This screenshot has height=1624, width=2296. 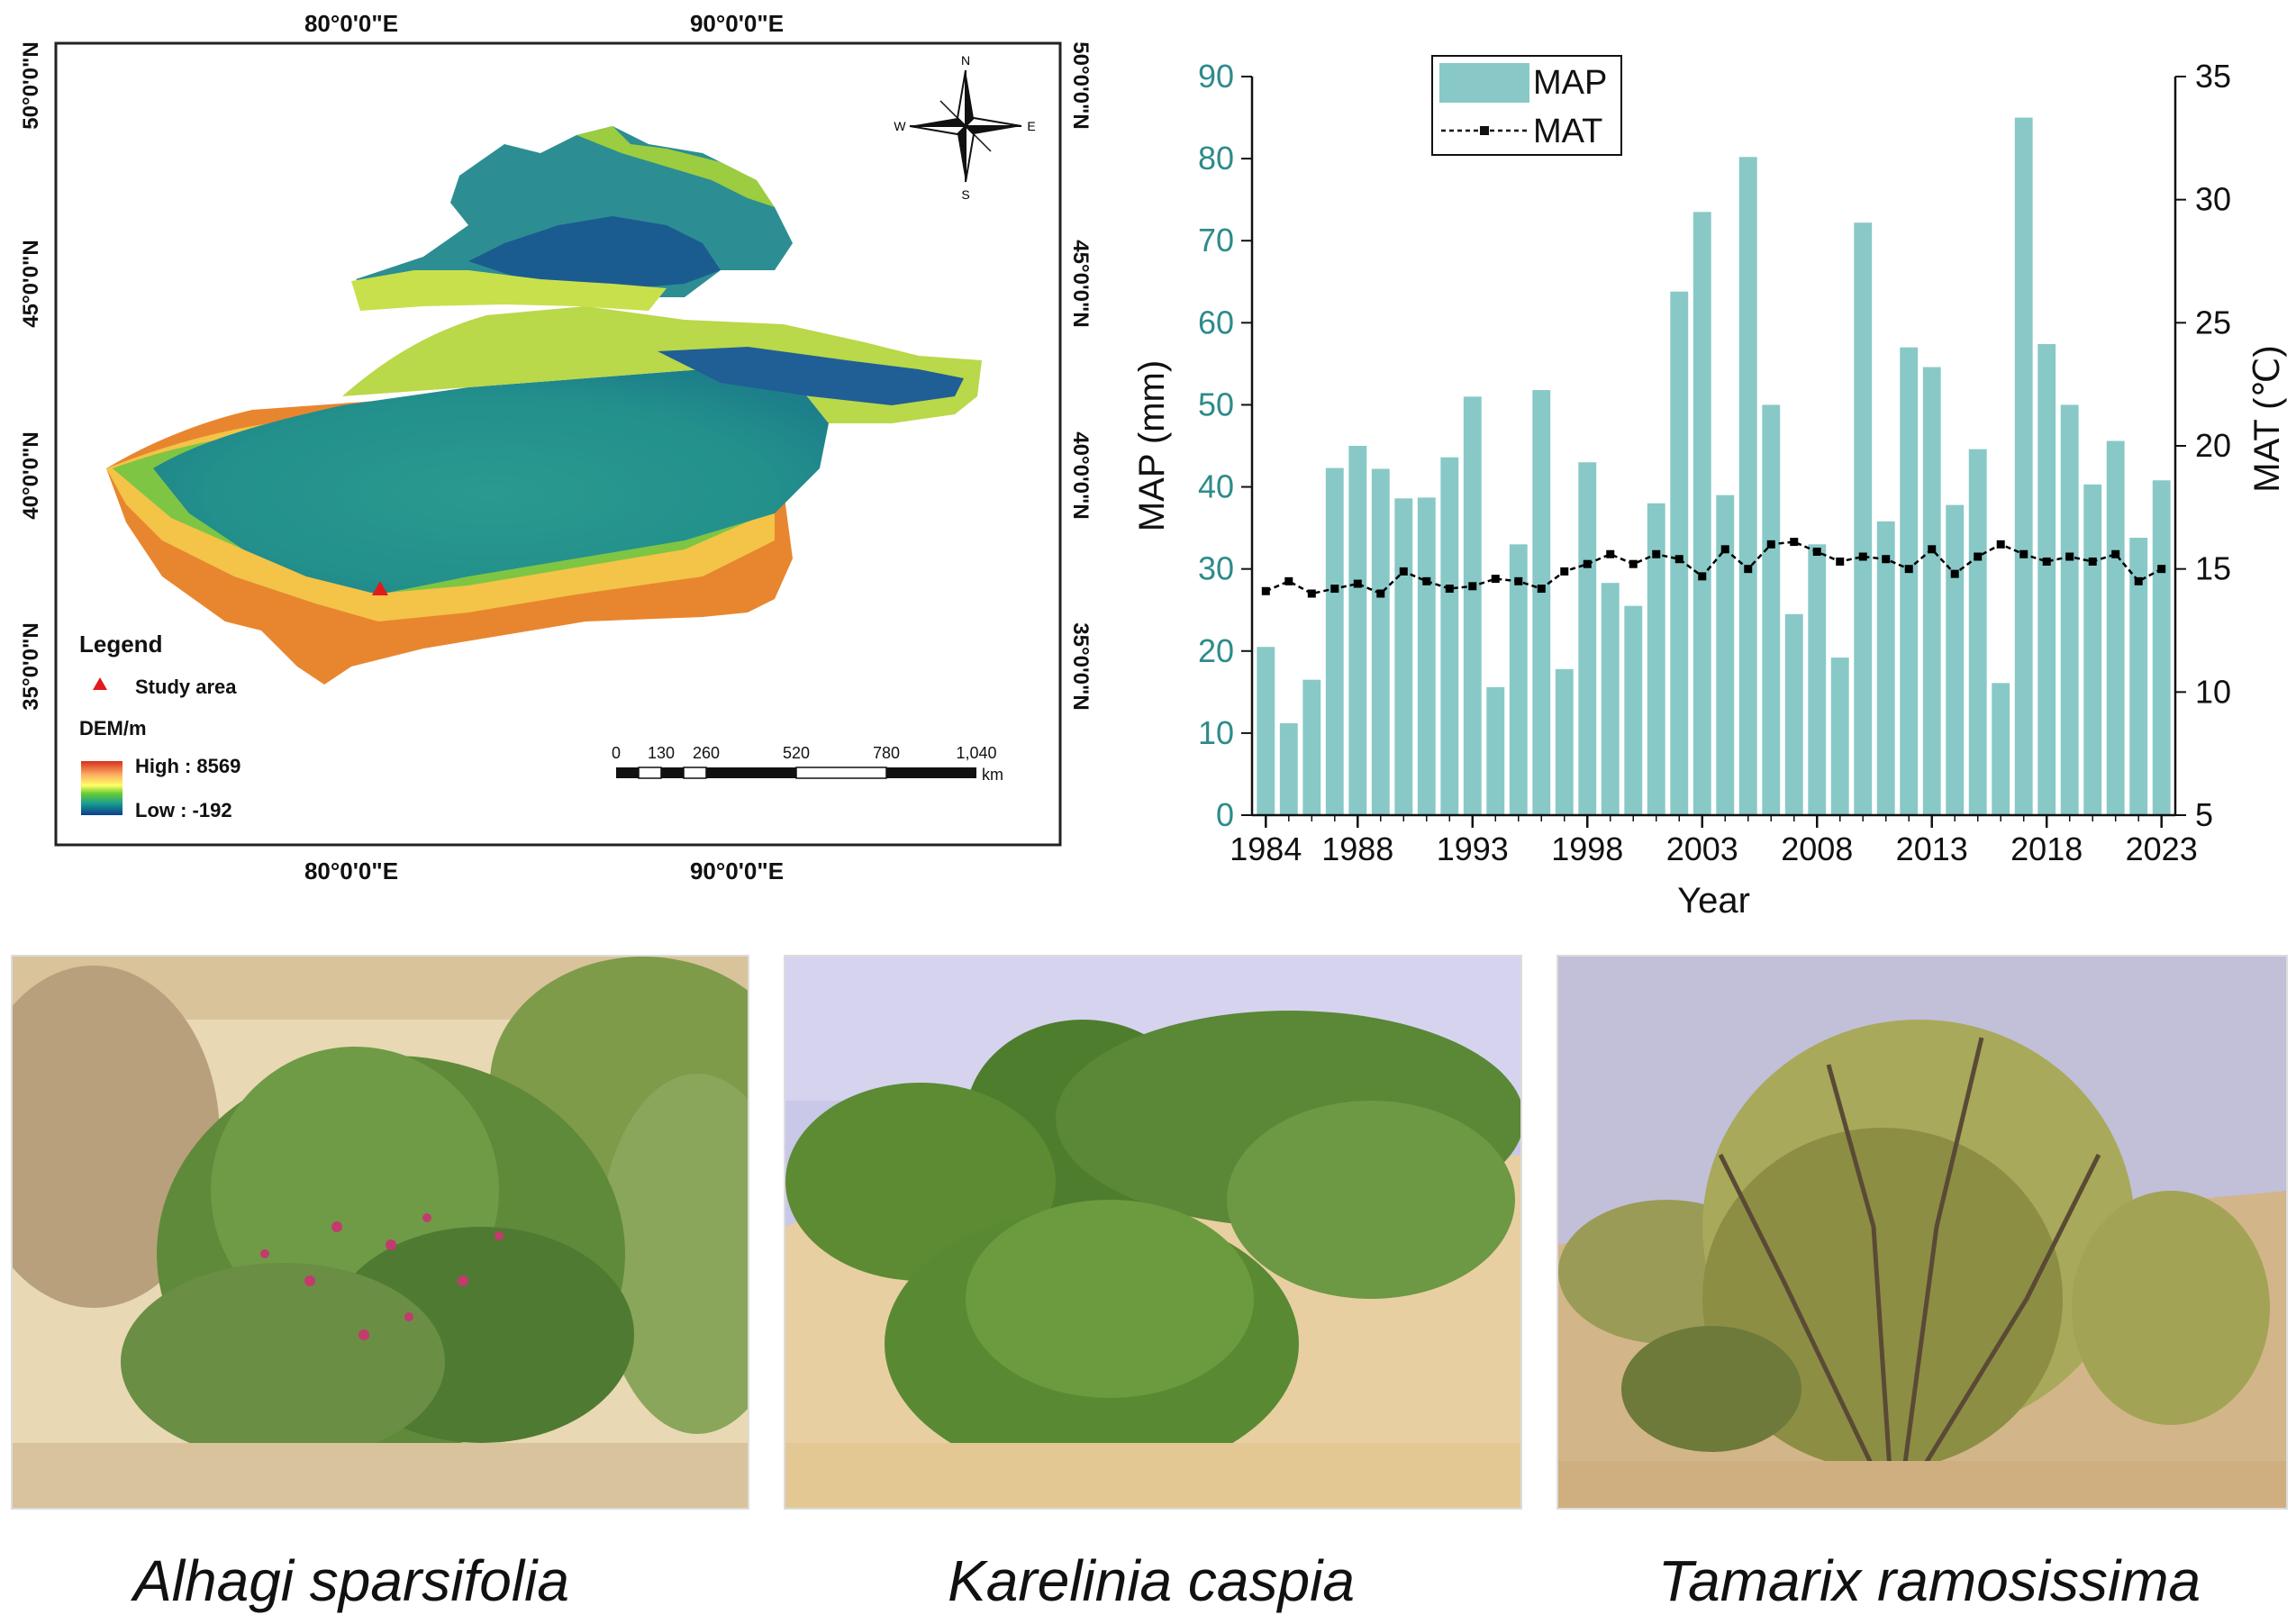 What do you see at coordinates (1151, 1580) in the screenshot?
I see `caption-karelinia-caspia: Karelinia caspia` at bounding box center [1151, 1580].